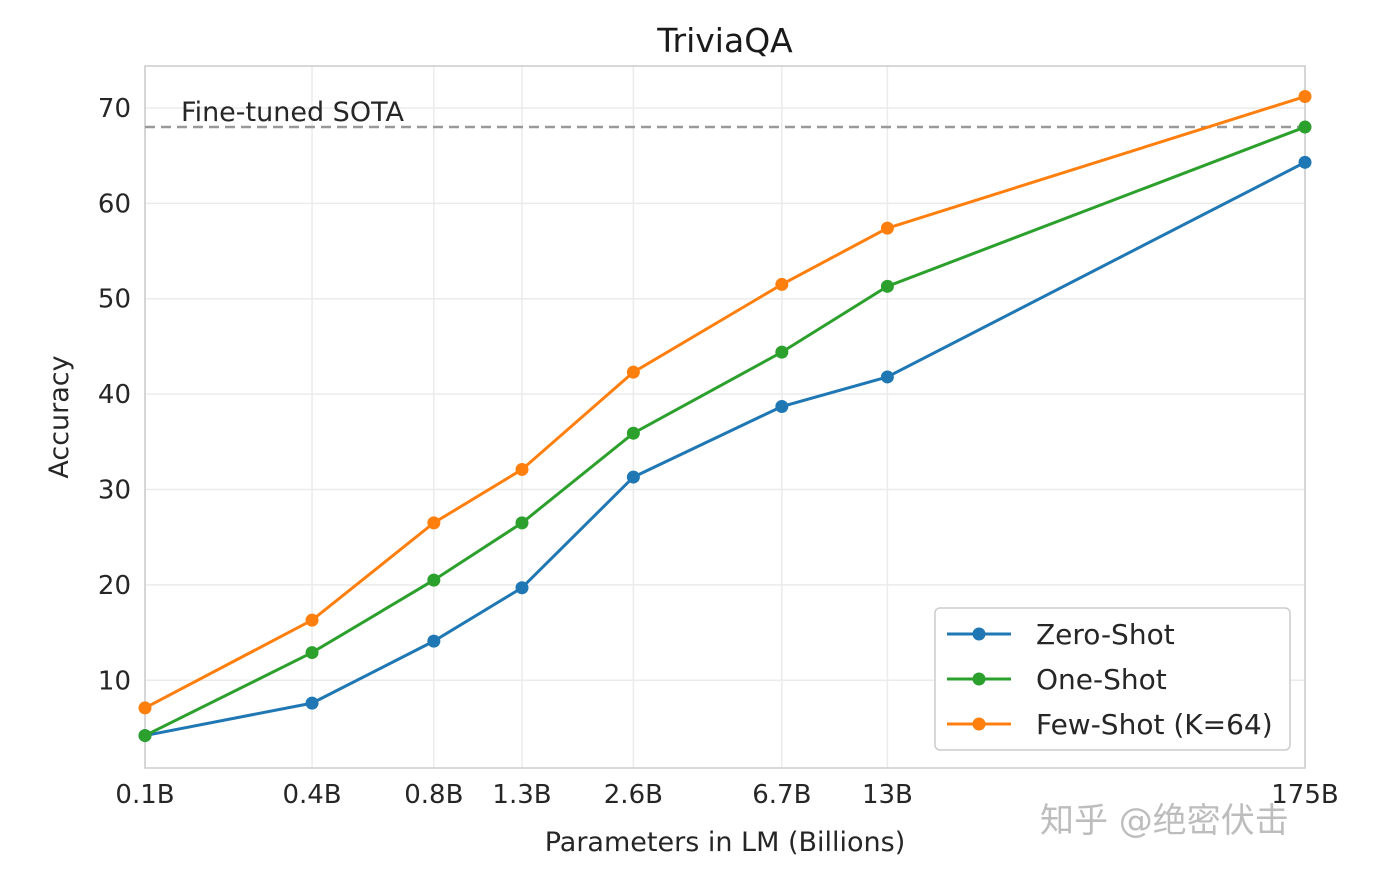  I want to click on x-tick-label: 0.8B, so click(433, 795).